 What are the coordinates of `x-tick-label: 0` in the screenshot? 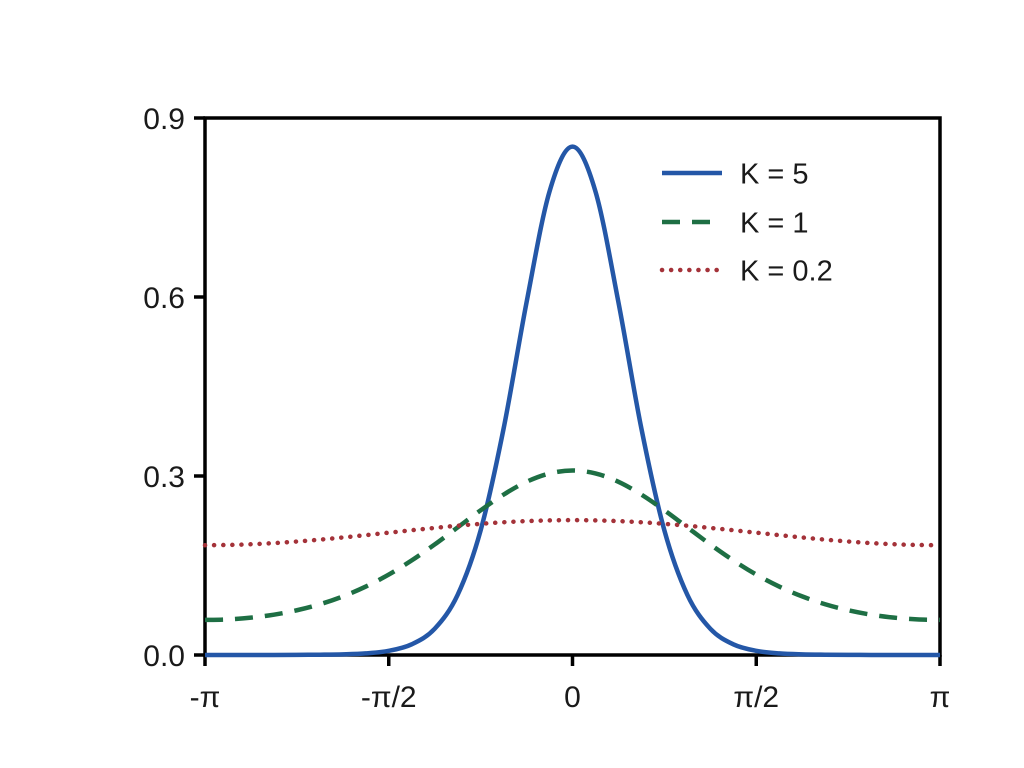 It's located at (572, 697).